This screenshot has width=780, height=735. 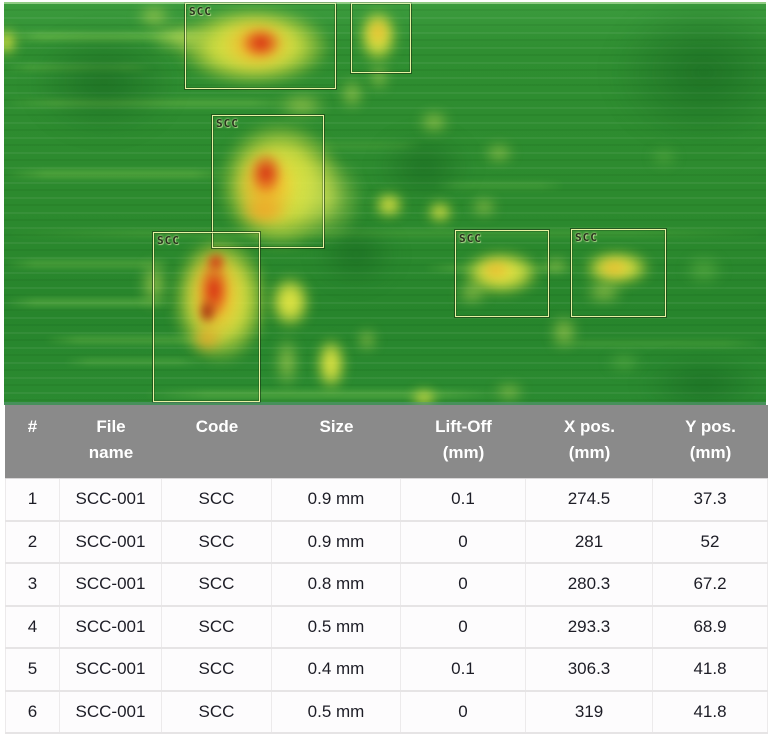 I want to click on indication-row: 5 SCC-001 SCC 0.4 mm 0.1 306.3 41.8, so click(x=386, y=670).